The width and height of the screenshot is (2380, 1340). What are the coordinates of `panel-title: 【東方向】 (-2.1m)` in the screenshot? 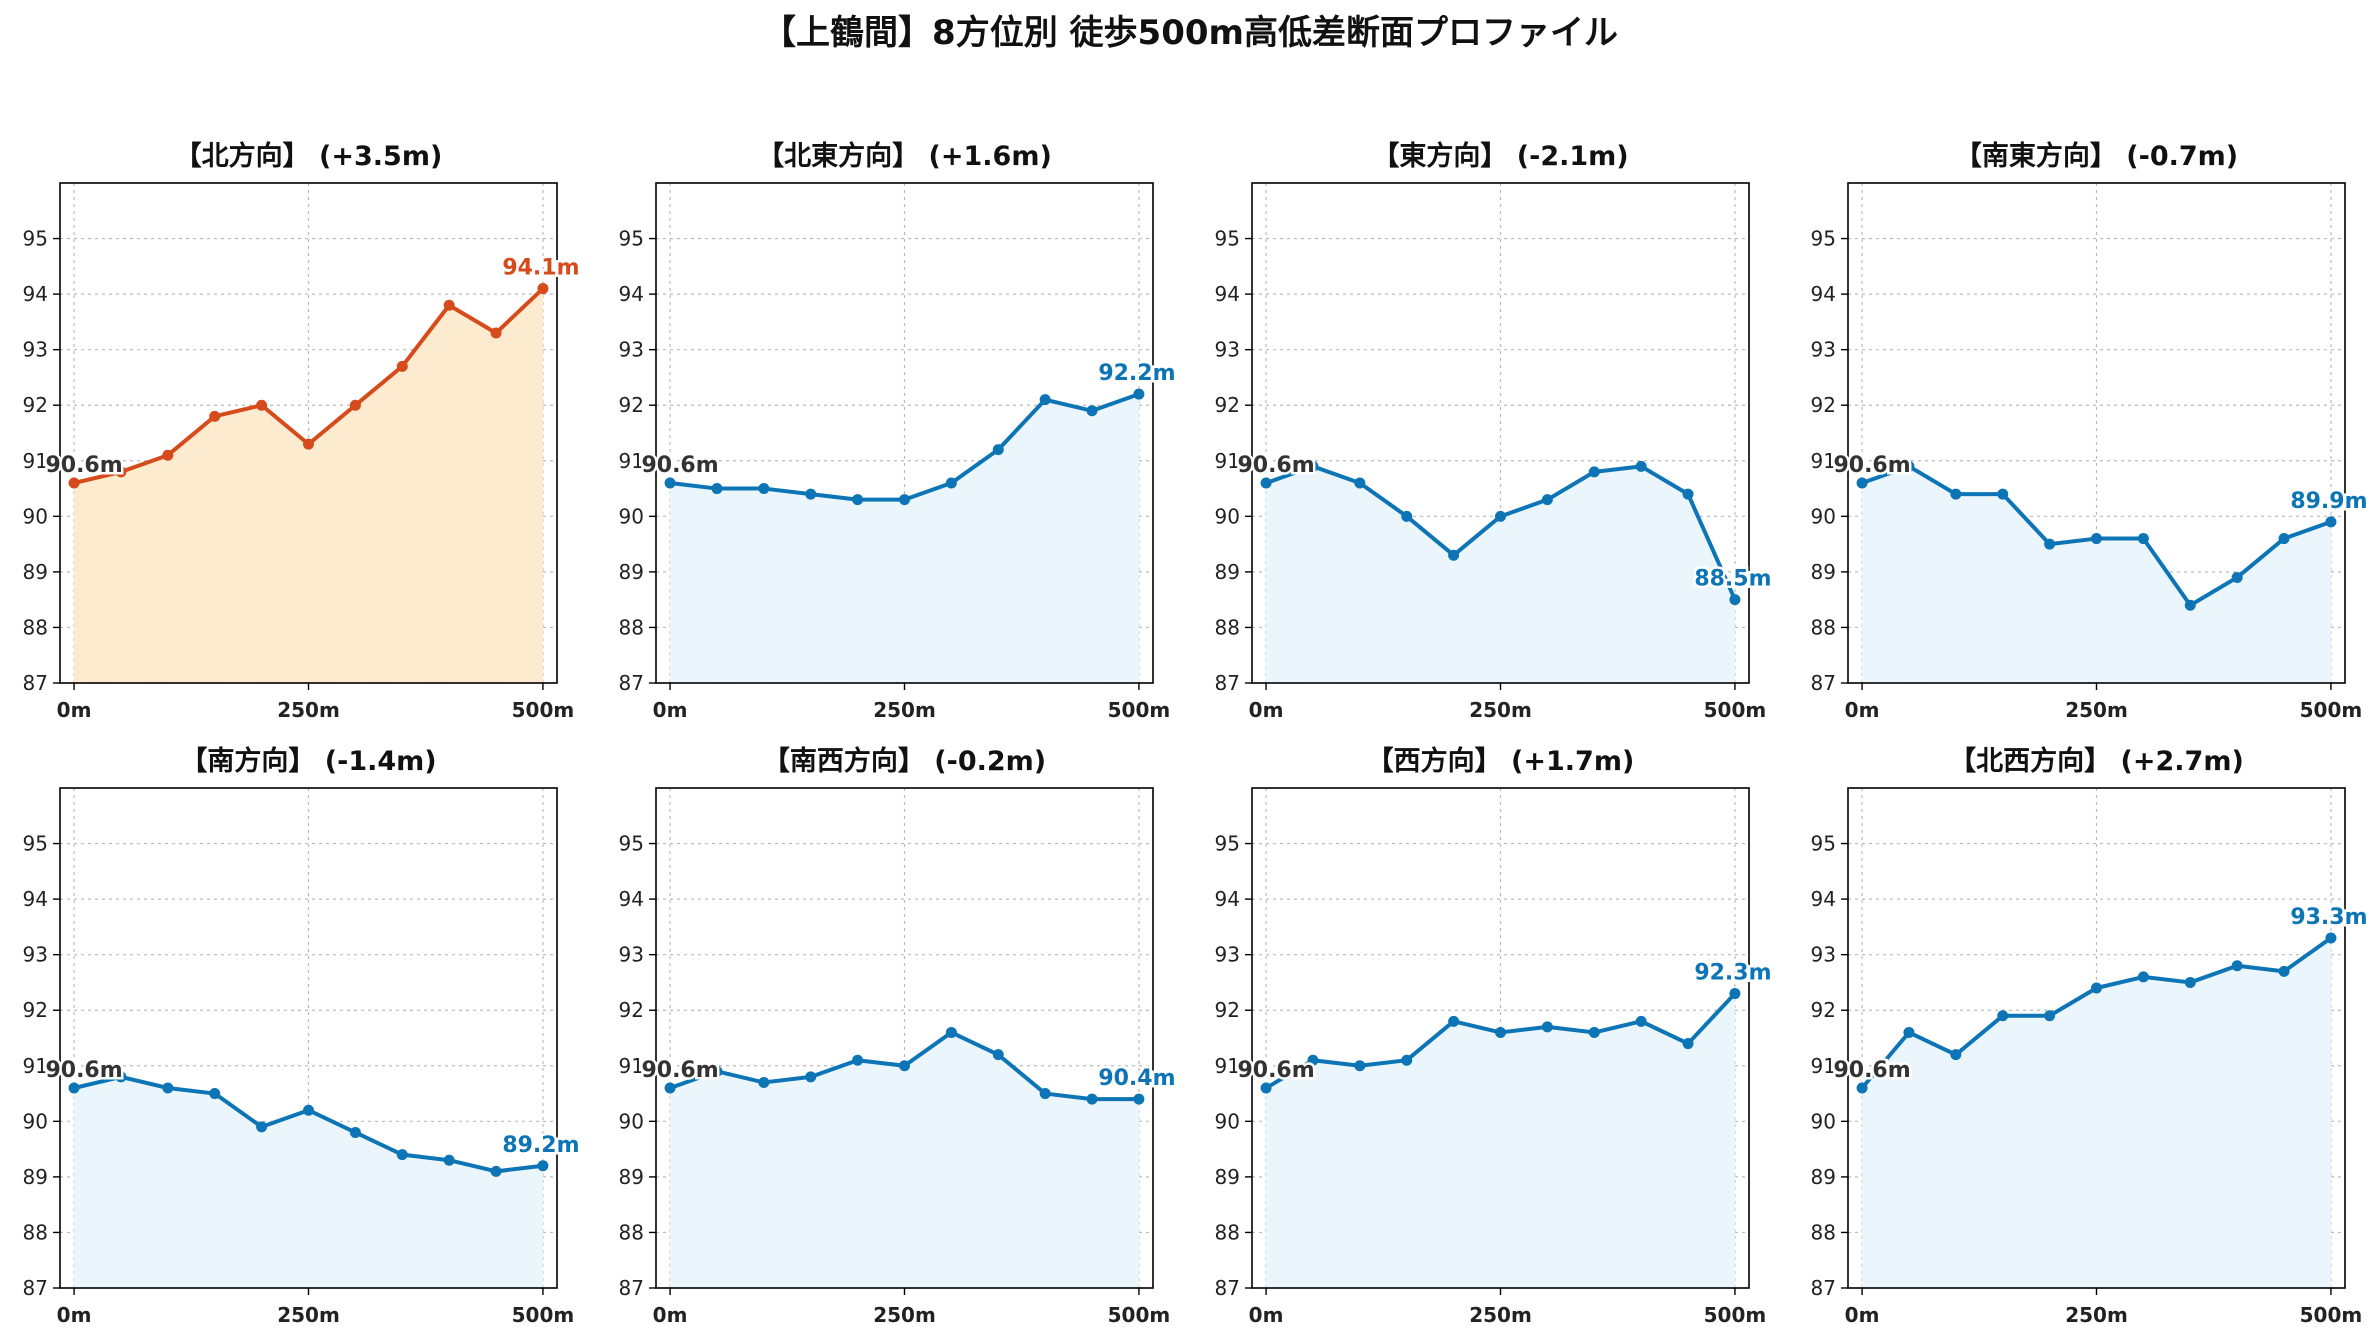 It's located at (1500, 156).